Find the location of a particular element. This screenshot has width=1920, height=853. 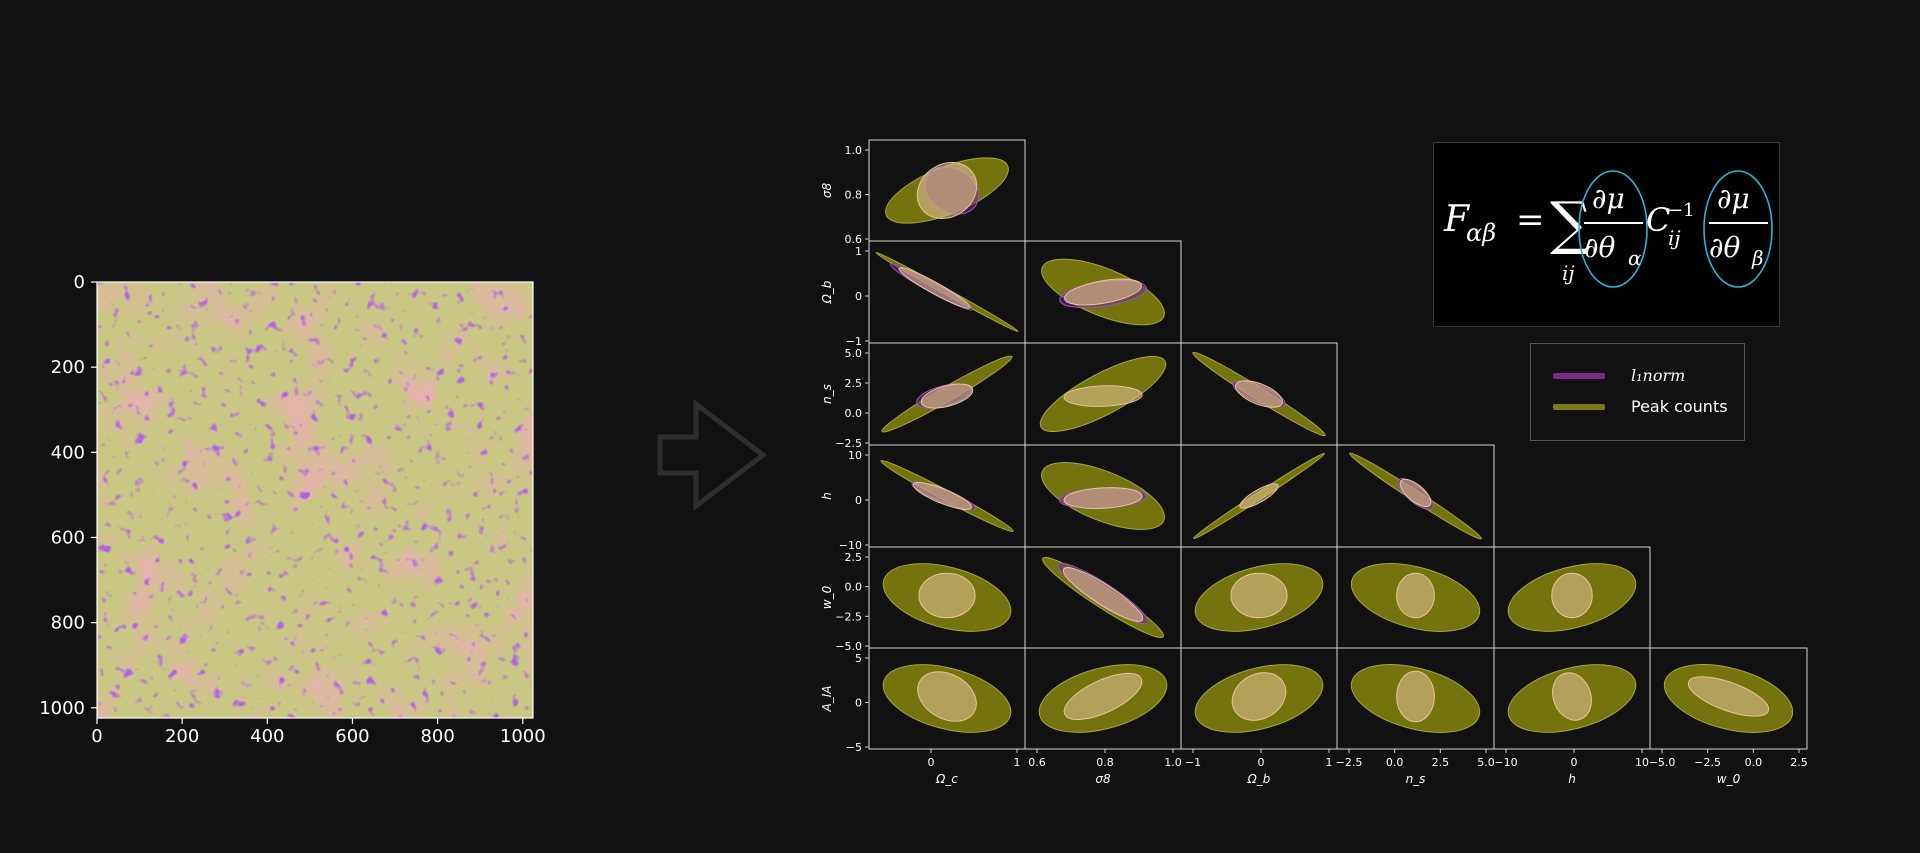

derivative-beta-circle is located at coordinates (1738, 229).